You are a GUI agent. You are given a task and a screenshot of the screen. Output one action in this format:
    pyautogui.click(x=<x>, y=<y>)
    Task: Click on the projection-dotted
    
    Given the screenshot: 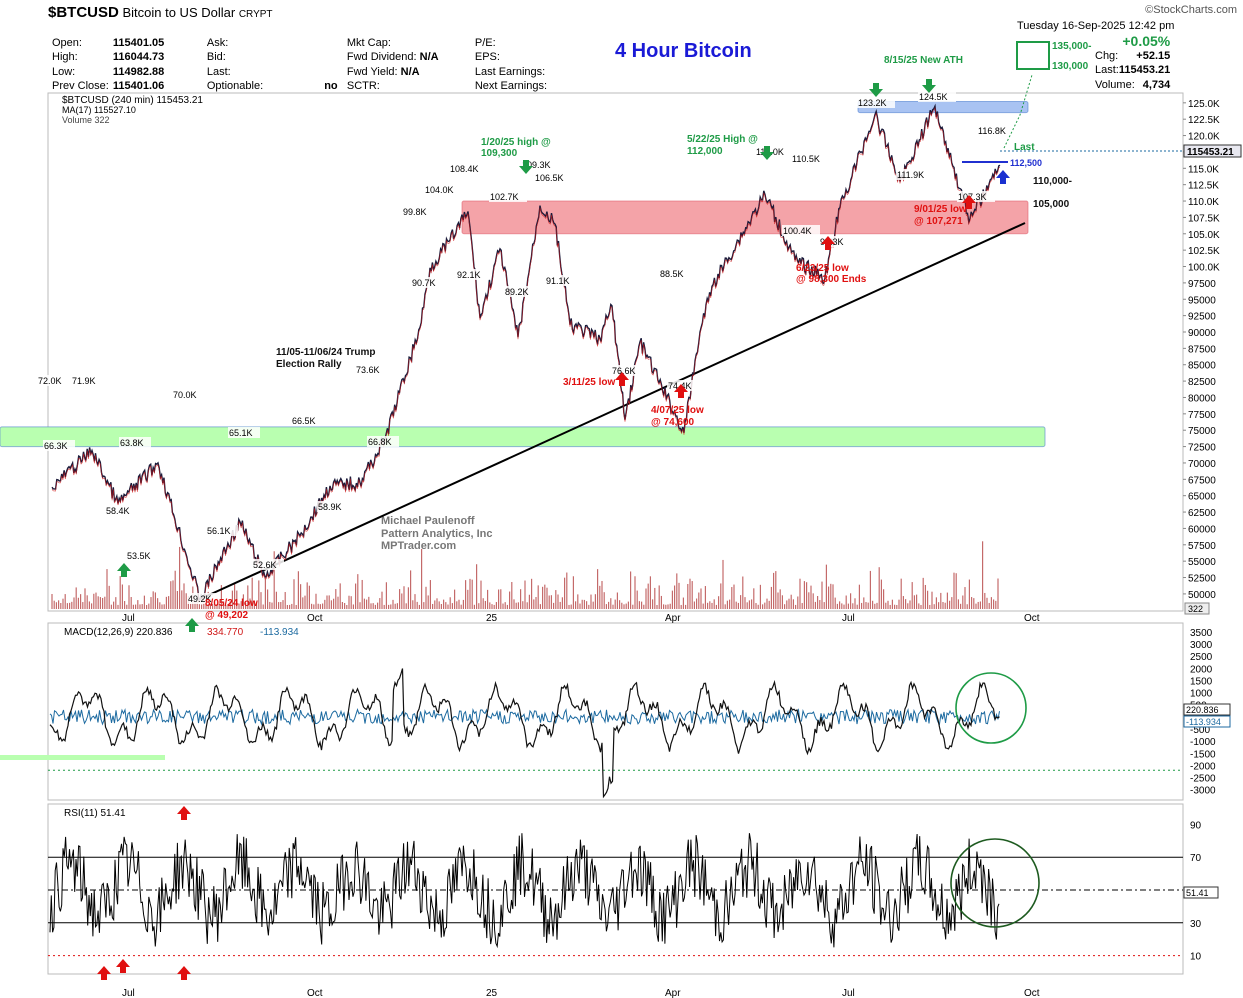 What is the action you would take?
    pyautogui.click(x=1018, y=111)
    